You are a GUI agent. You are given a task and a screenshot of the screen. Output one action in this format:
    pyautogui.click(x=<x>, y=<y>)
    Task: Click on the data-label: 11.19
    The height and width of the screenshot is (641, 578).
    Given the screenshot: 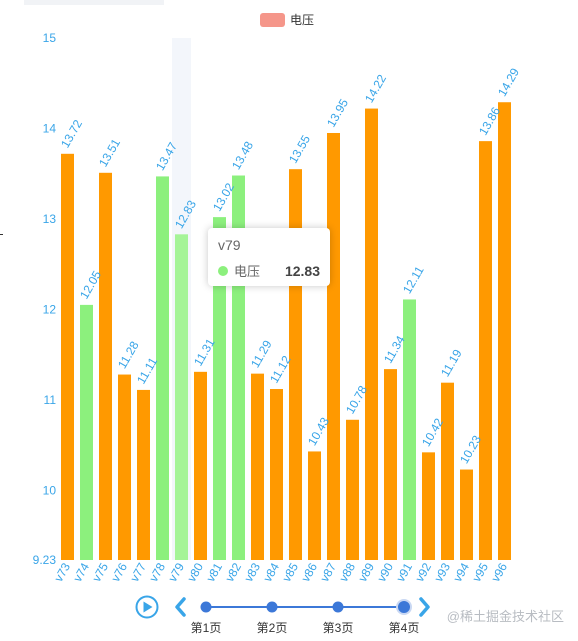 What is the action you would take?
    pyautogui.click(x=451, y=363)
    